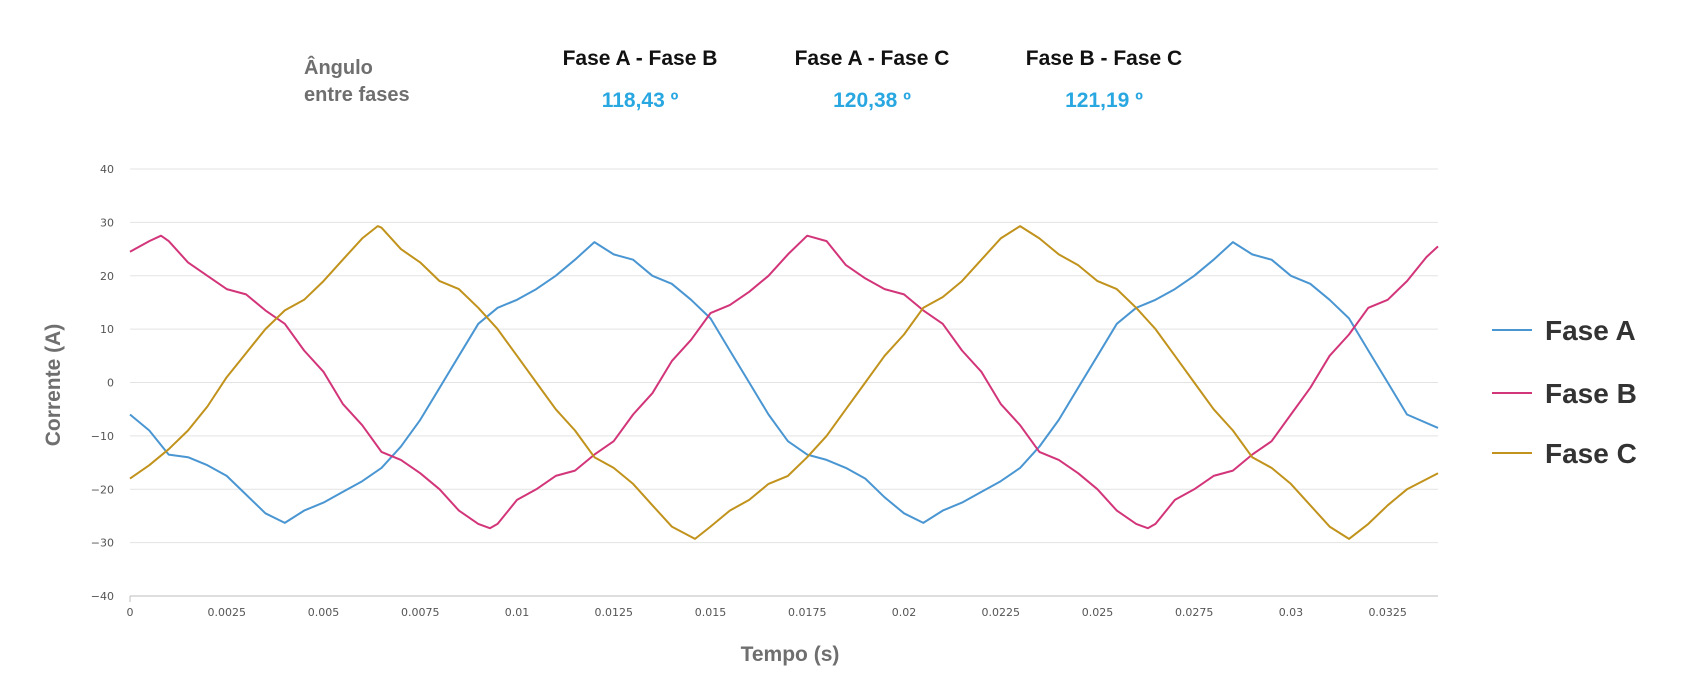 The image size is (1703, 690). Describe the element at coordinates (107, 276) in the screenshot. I see `y-tick-label: 20` at that location.